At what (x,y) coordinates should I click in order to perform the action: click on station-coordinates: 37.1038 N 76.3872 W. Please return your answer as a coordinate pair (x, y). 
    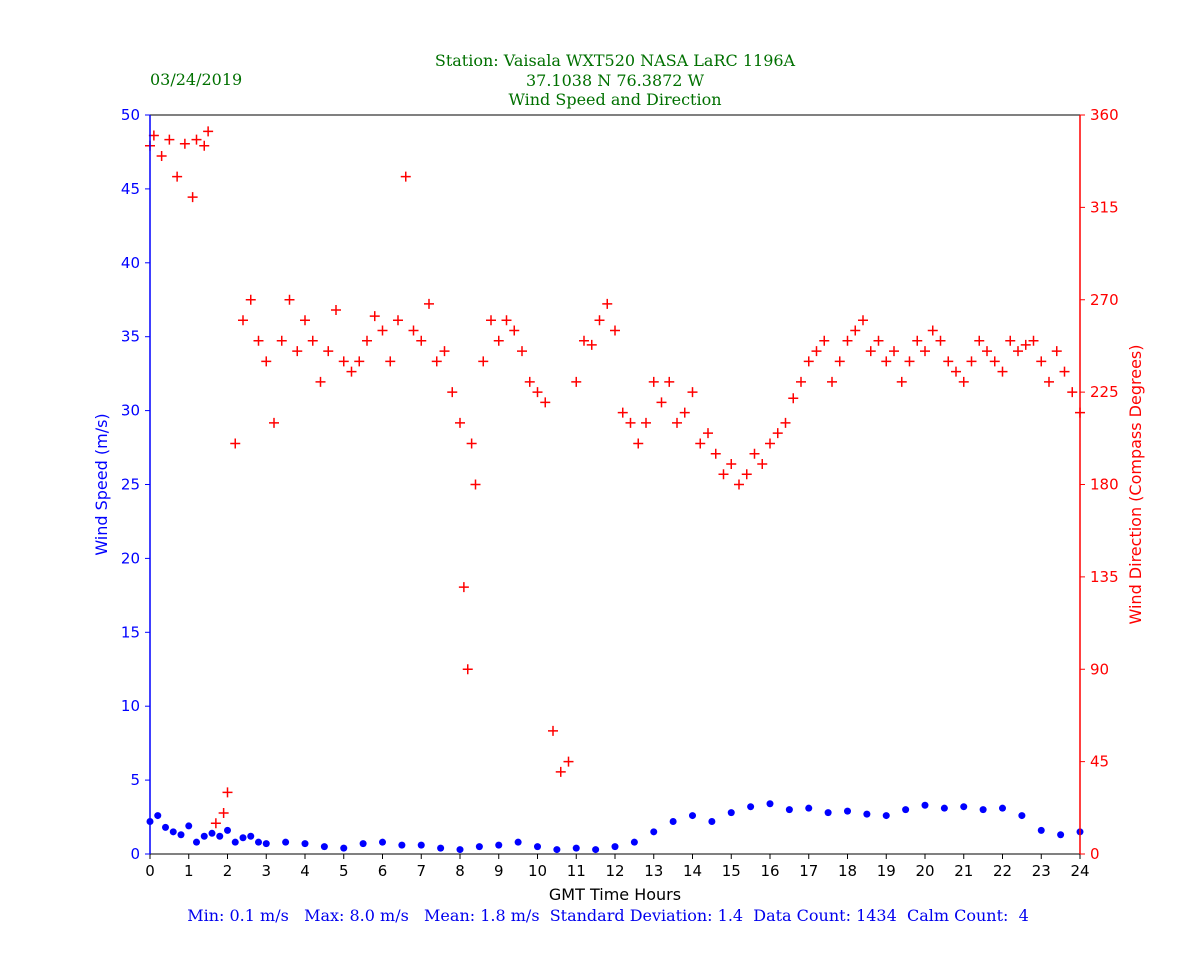
    Looking at the image, I should click on (615, 80).